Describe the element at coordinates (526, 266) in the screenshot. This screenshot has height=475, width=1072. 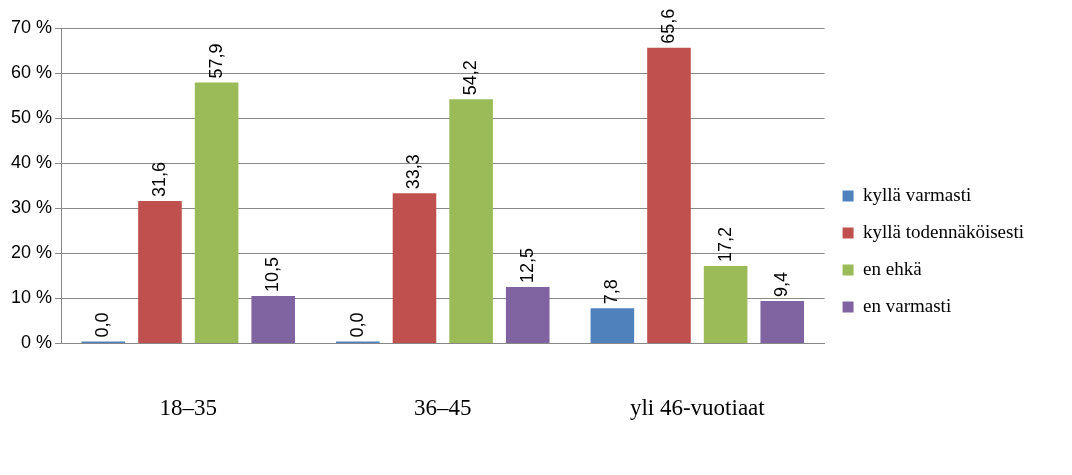
I see `data-label: 12,5` at that location.